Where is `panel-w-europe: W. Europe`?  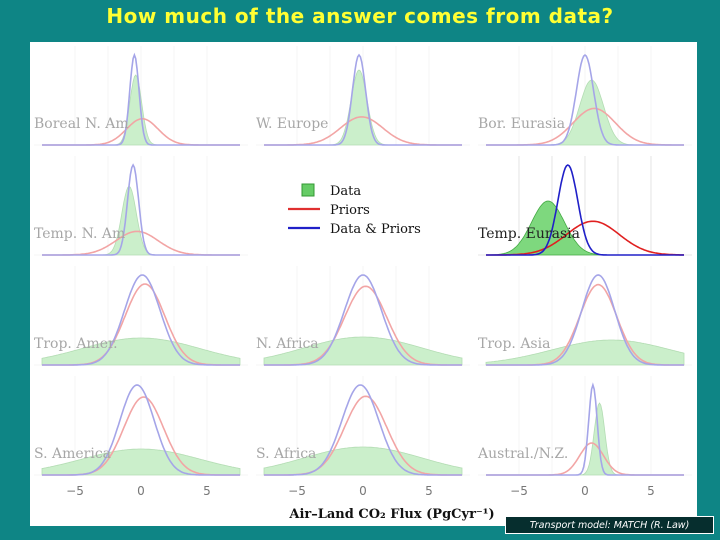 panel-w-europe: W. Europe is located at coordinates (363, 96).